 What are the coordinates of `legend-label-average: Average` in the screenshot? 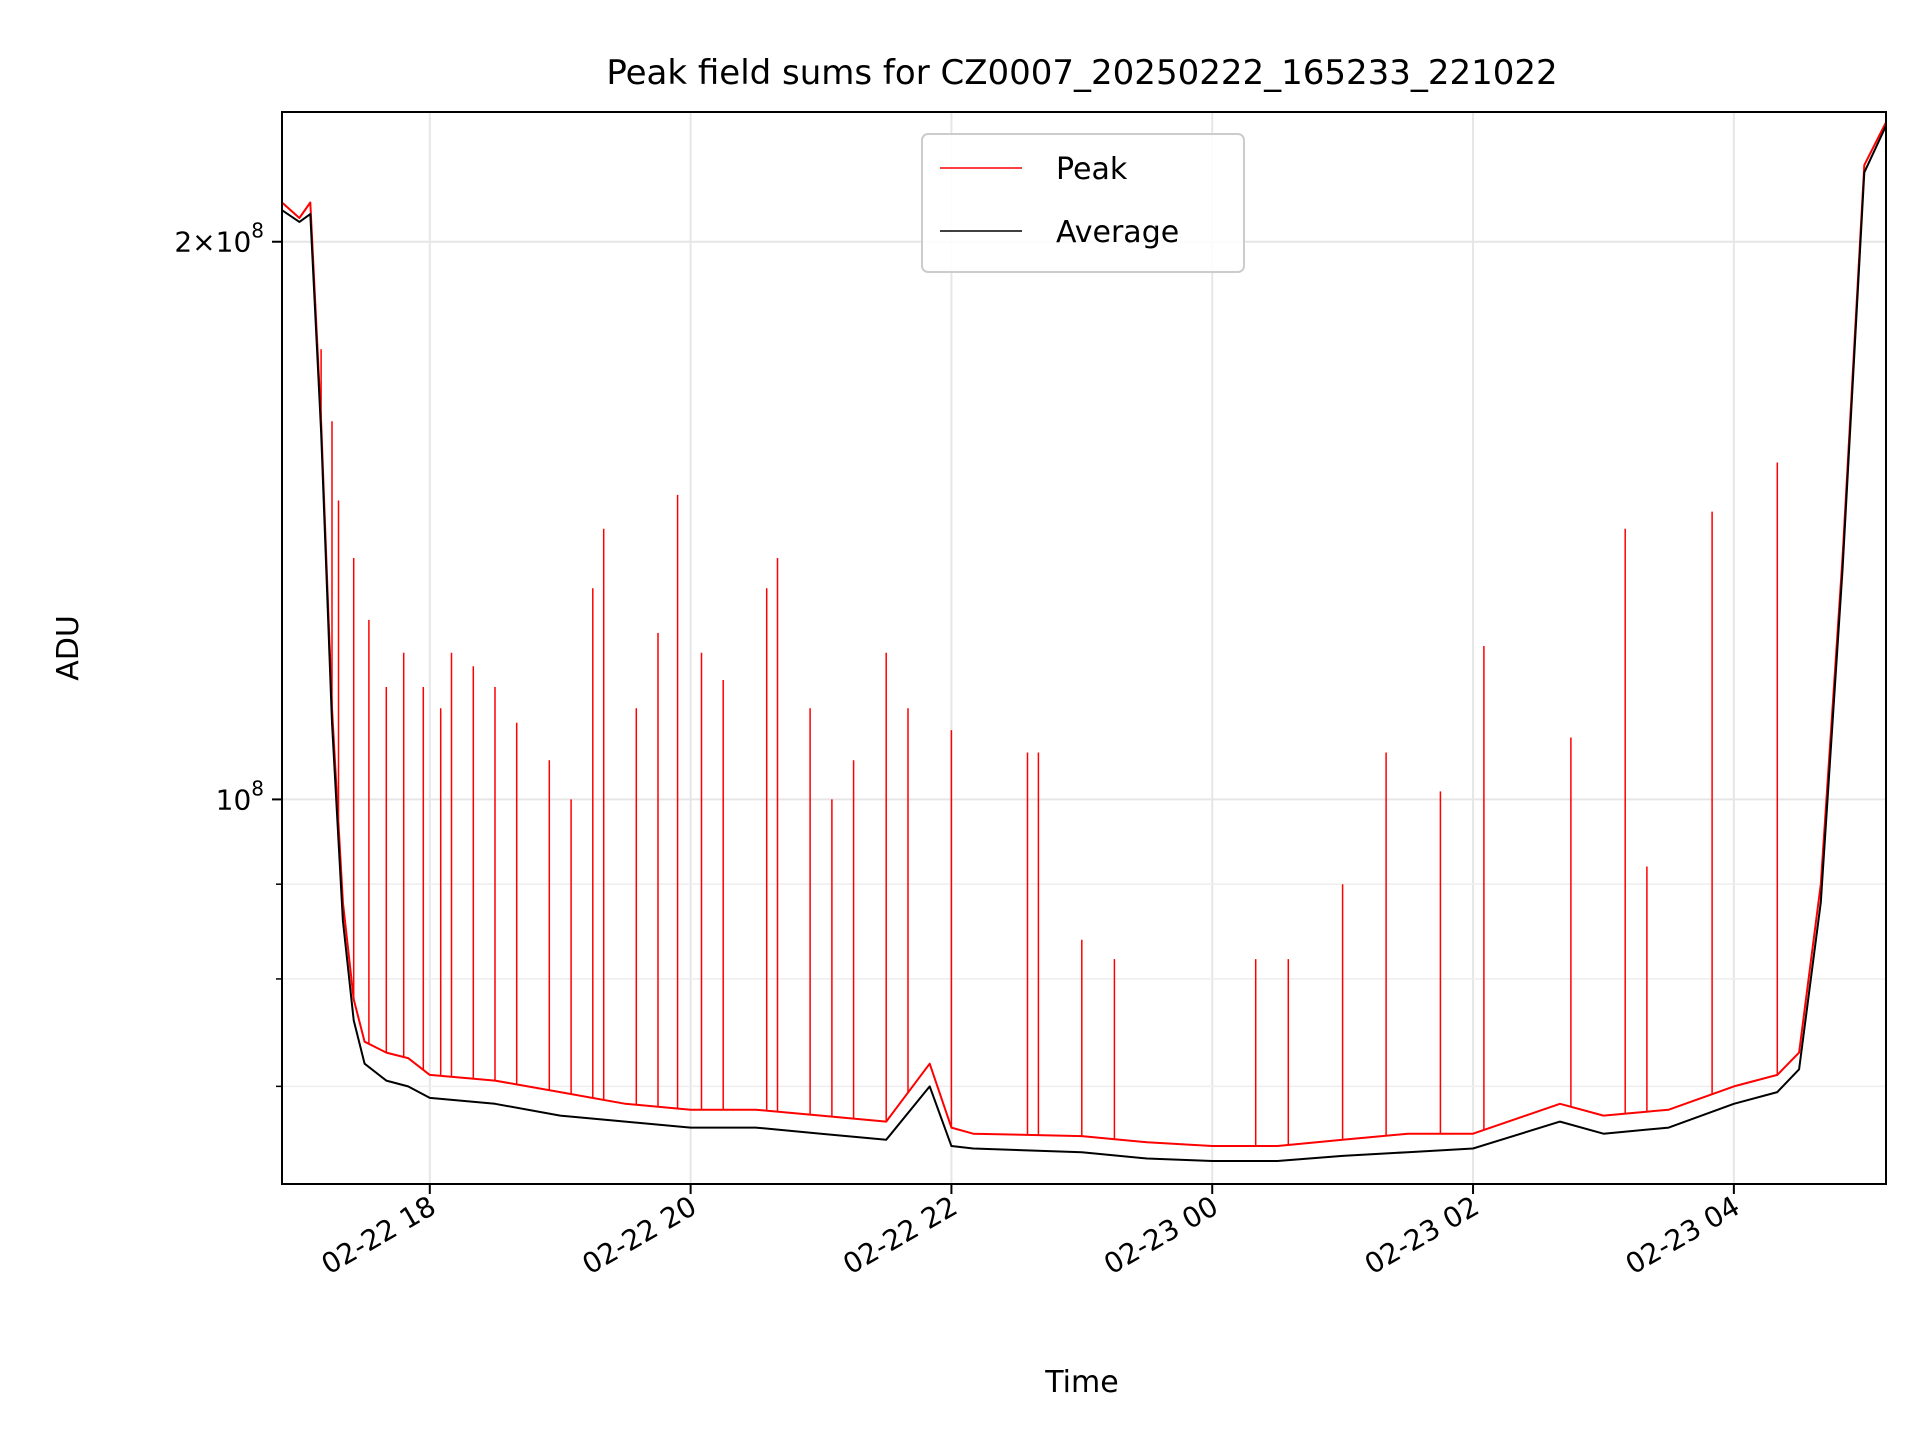 It's located at (1117, 232).